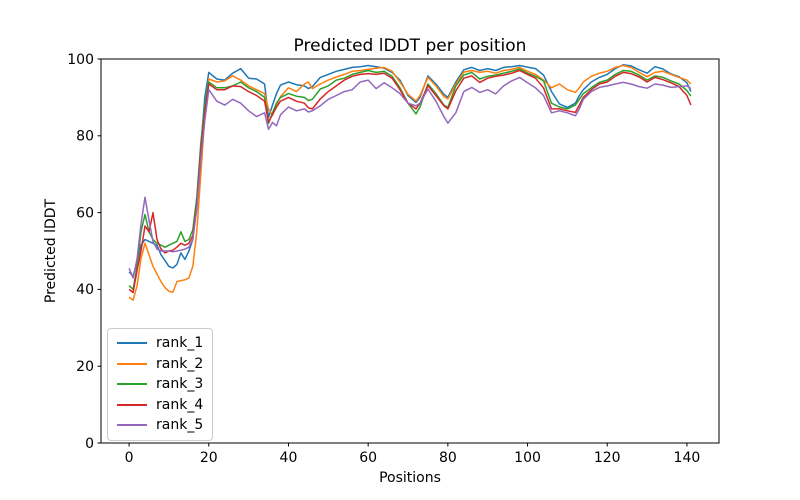 The width and height of the screenshot is (800, 500). Describe the element at coordinates (129, 458) in the screenshot. I see `x-tick-label: 0` at that location.